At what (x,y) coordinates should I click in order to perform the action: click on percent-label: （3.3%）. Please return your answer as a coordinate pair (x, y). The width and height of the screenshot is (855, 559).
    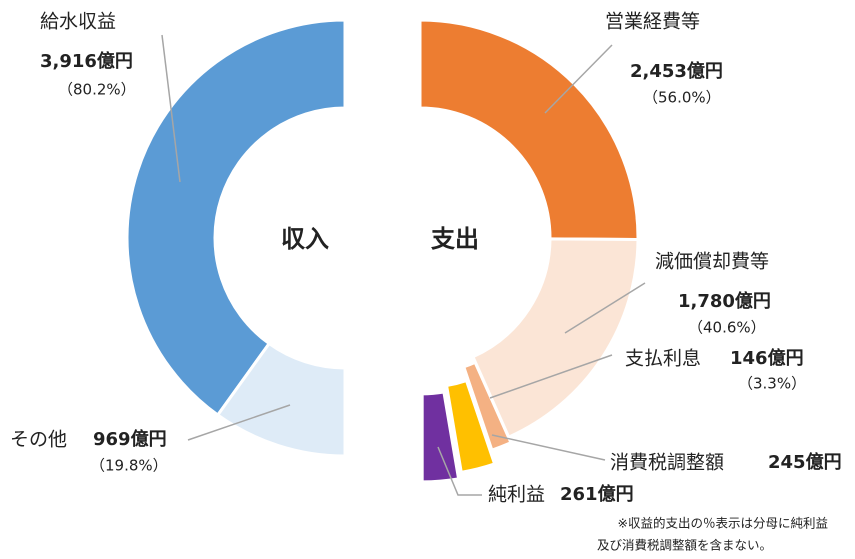
    Looking at the image, I should click on (772, 384).